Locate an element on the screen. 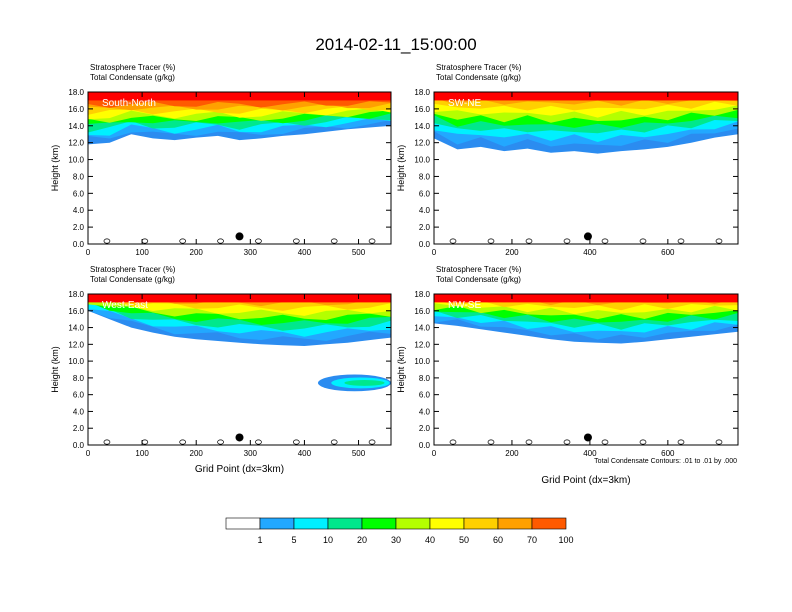 Image resolution: width=792 pixels, height=612 pixels. panel-label-condensate: Total Condensate (g/kg) is located at coordinates (132, 279).